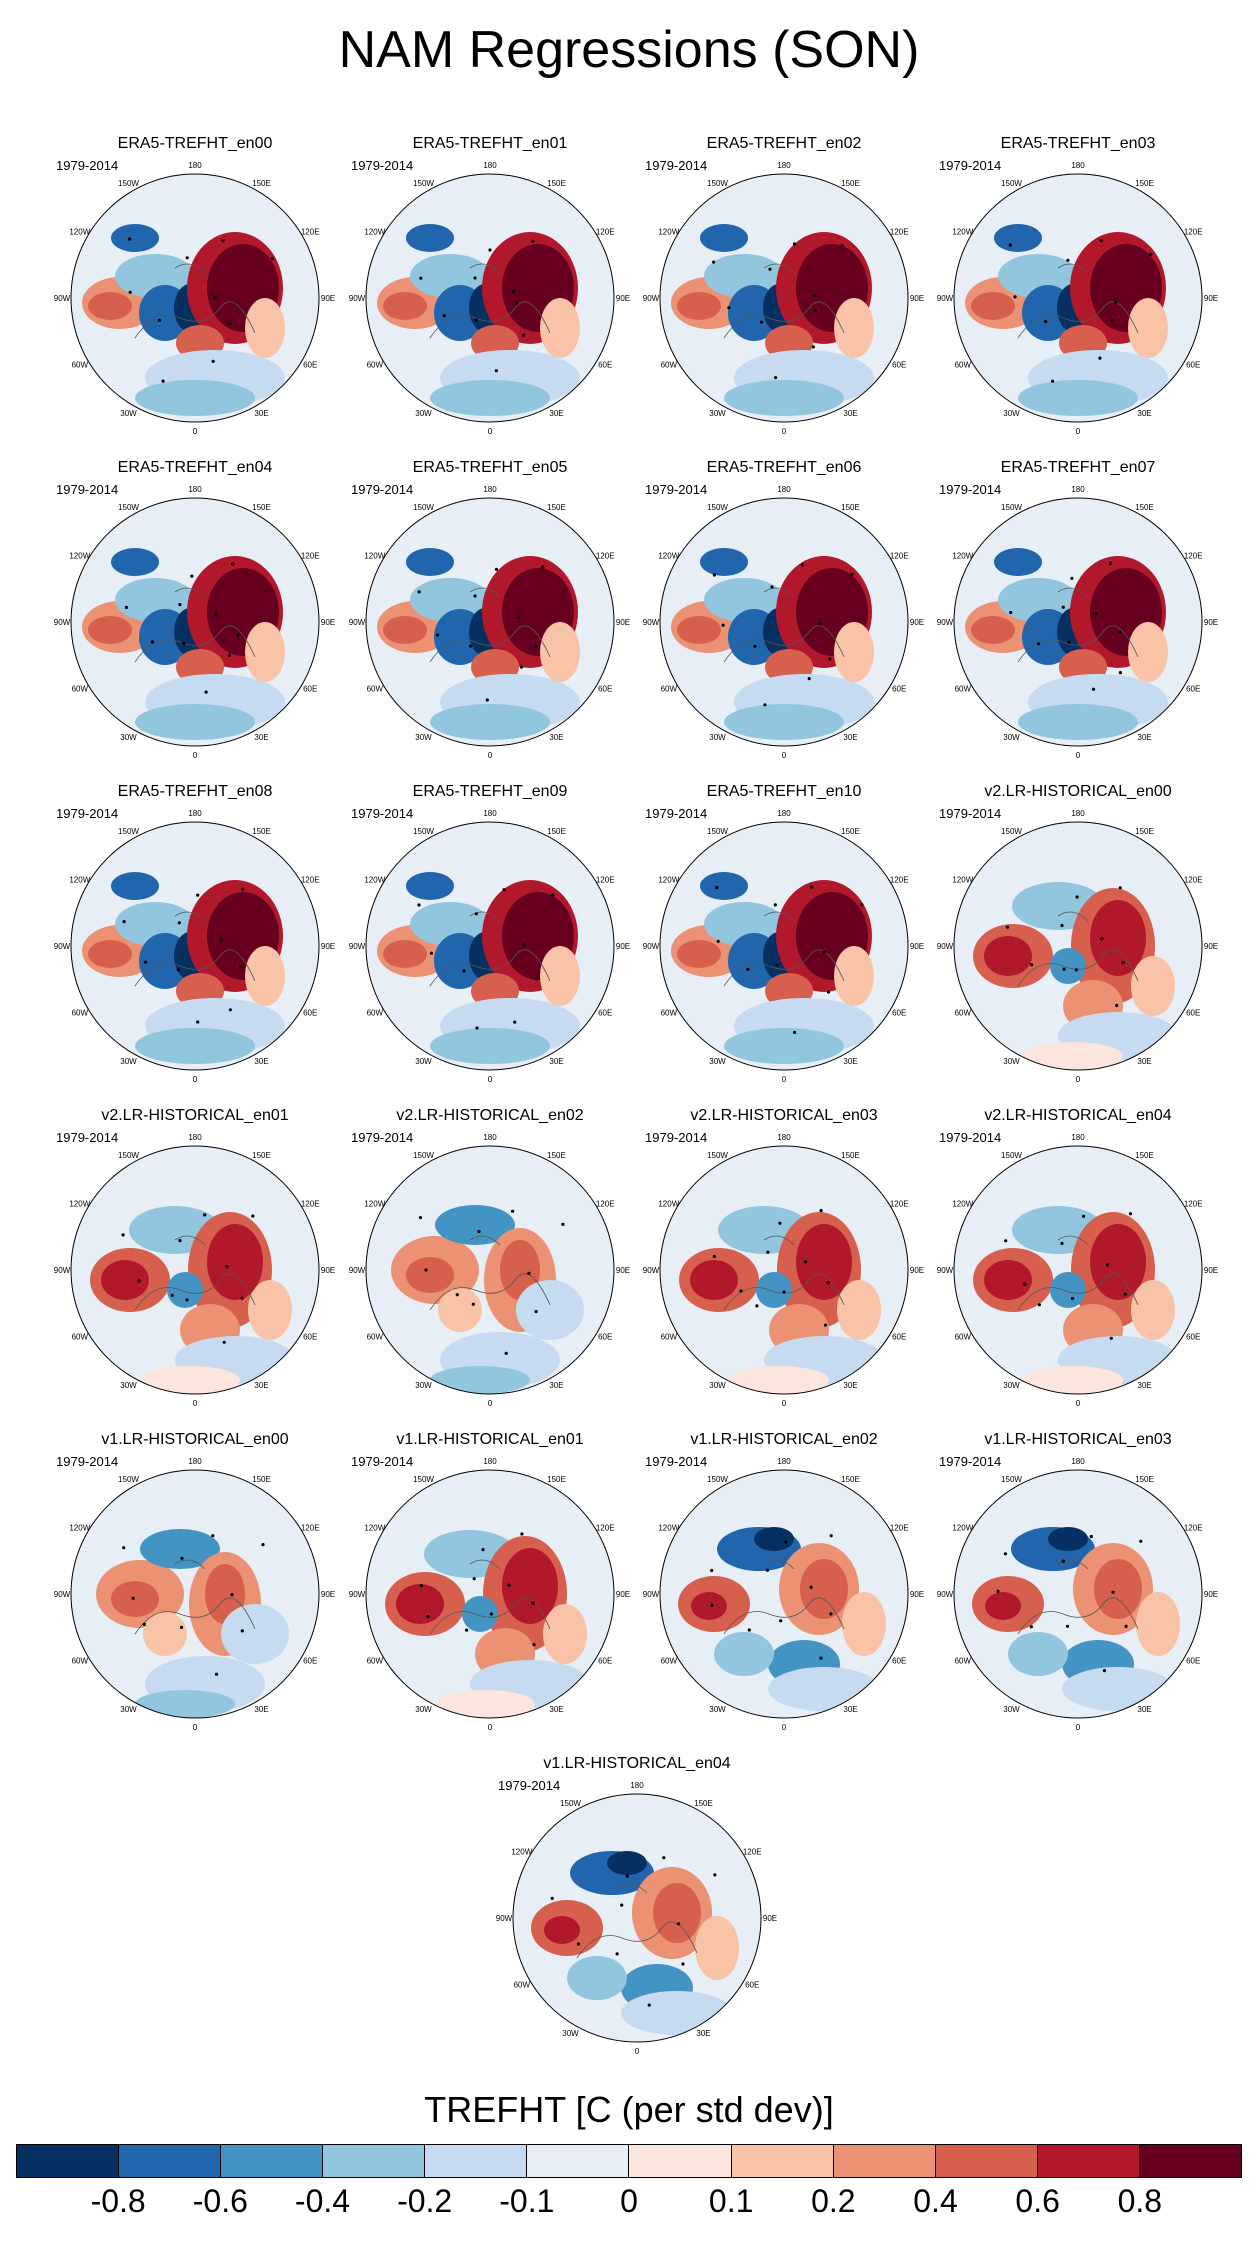 Image resolution: width=1258 pixels, height=2244 pixels. I want to click on colorbar-tick-label: 0.2, so click(833, 2201).